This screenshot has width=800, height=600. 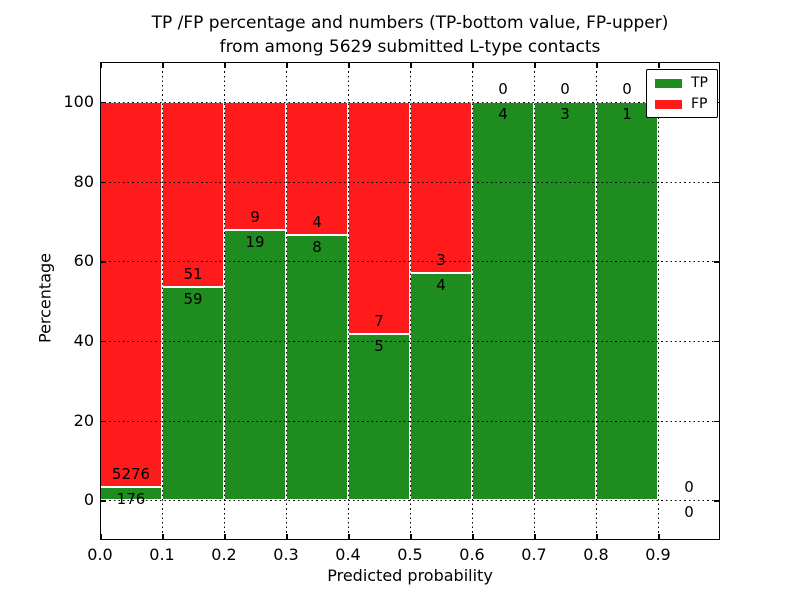 I want to click on x-tick-label: 0.8, so click(x=596, y=554).